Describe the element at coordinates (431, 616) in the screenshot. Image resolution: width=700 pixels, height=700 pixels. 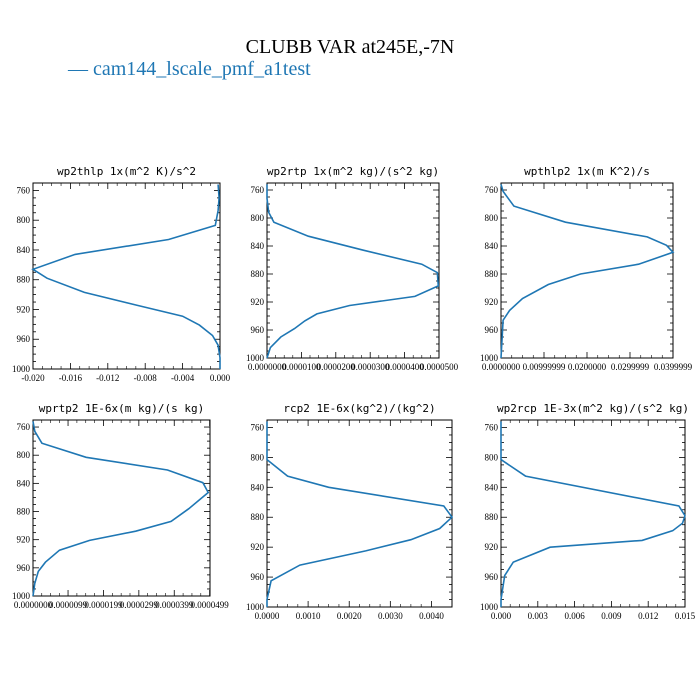
I see `x-tick-label: 0.0040` at that location.